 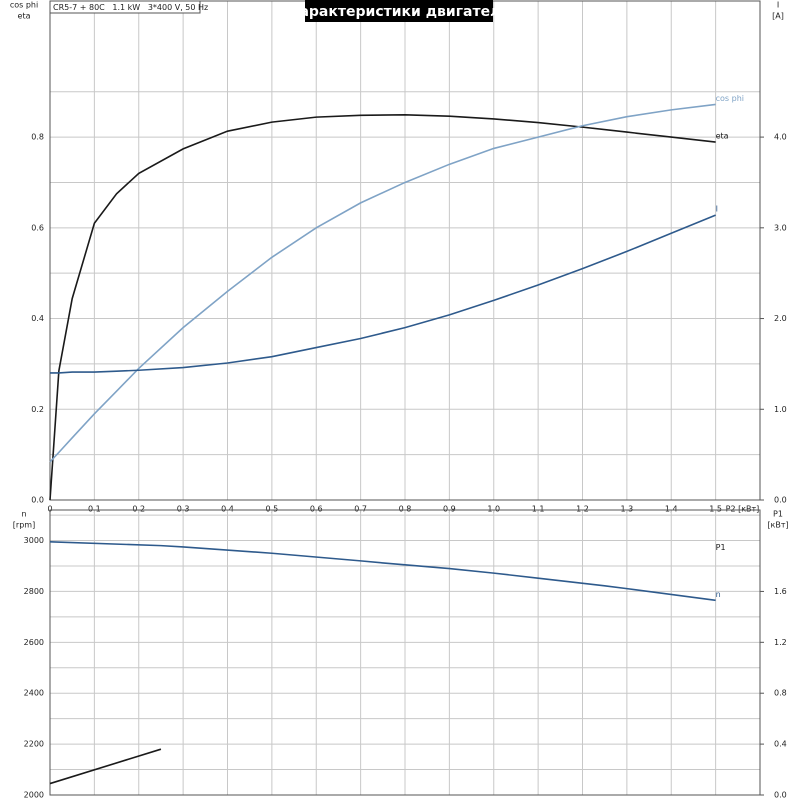 I want to click on x-tick-label: 0,9, so click(x=449, y=509).